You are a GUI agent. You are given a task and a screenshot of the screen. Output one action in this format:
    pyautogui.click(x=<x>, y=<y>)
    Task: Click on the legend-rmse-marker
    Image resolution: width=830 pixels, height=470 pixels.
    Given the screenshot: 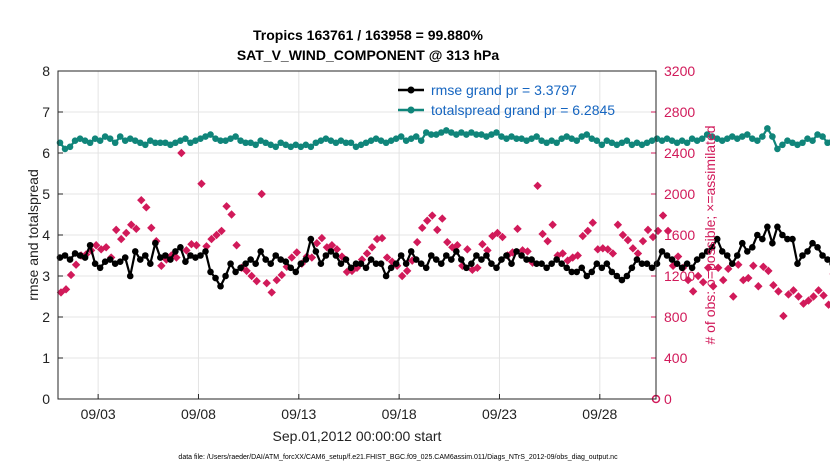 What is the action you would take?
    pyautogui.click(x=411, y=90)
    